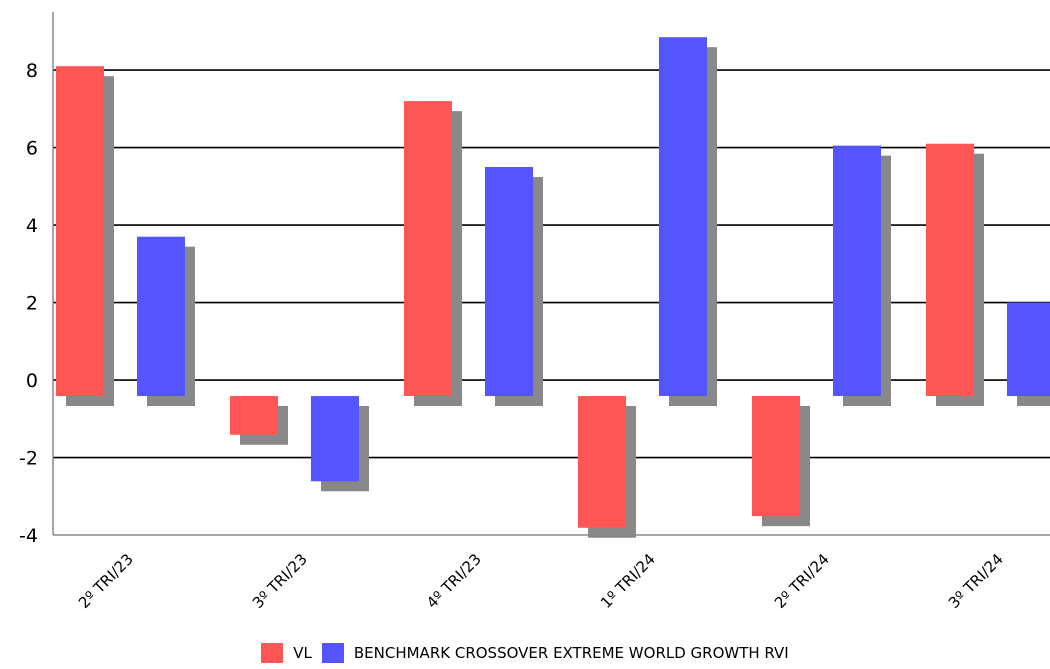  What do you see at coordinates (280, 581) in the screenshot?
I see `x-tick-label: 3º TRI/23` at bounding box center [280, 581].